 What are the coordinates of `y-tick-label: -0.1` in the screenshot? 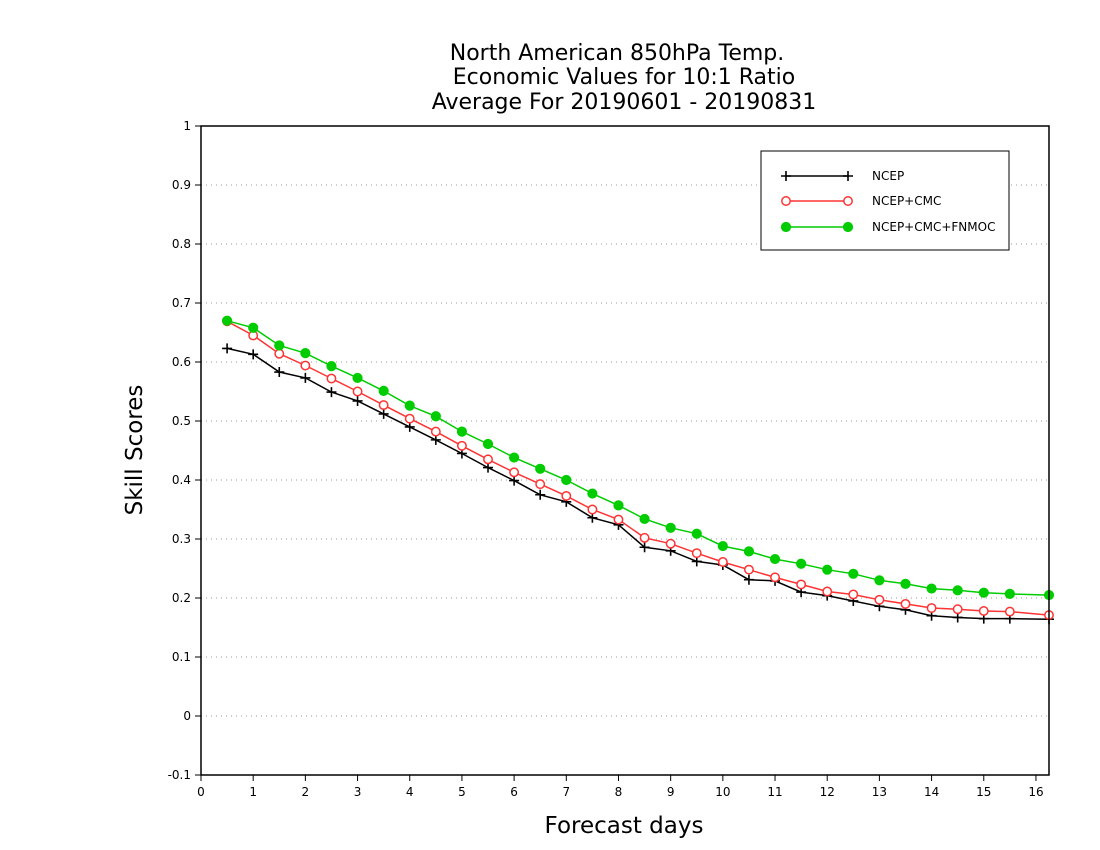 It's located at (179, 775).